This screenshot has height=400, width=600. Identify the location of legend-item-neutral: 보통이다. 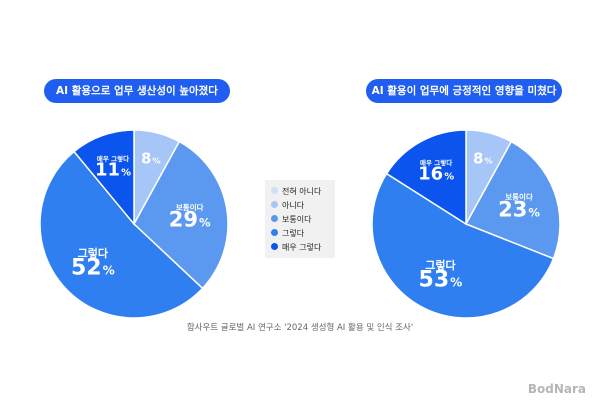
(291, 220).